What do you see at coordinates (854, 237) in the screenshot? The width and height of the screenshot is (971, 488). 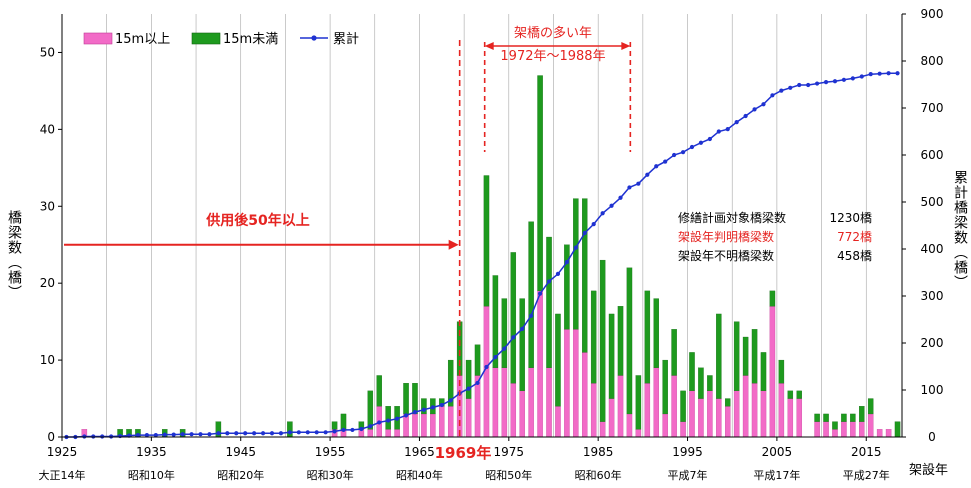 I see `info-row-known-value: 772橋` at bounding box center [854, 237].